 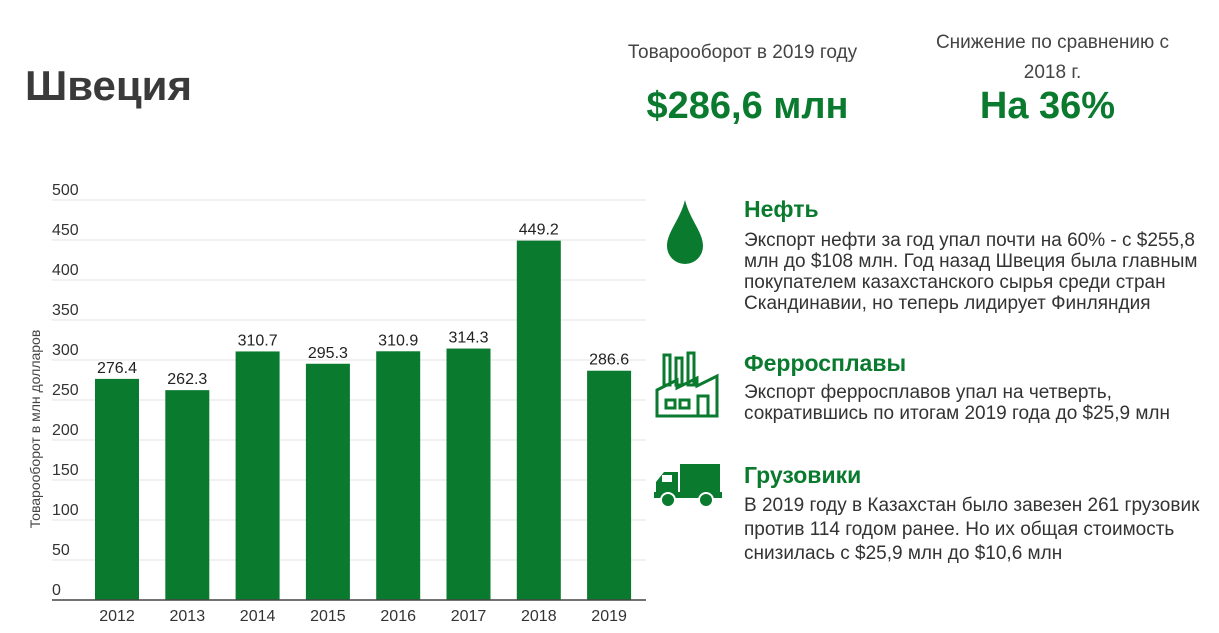 What do you see at coordinates (468, 338) in the screenshot?
I see `data-label: 314.3` at bounding box center [468, 338].